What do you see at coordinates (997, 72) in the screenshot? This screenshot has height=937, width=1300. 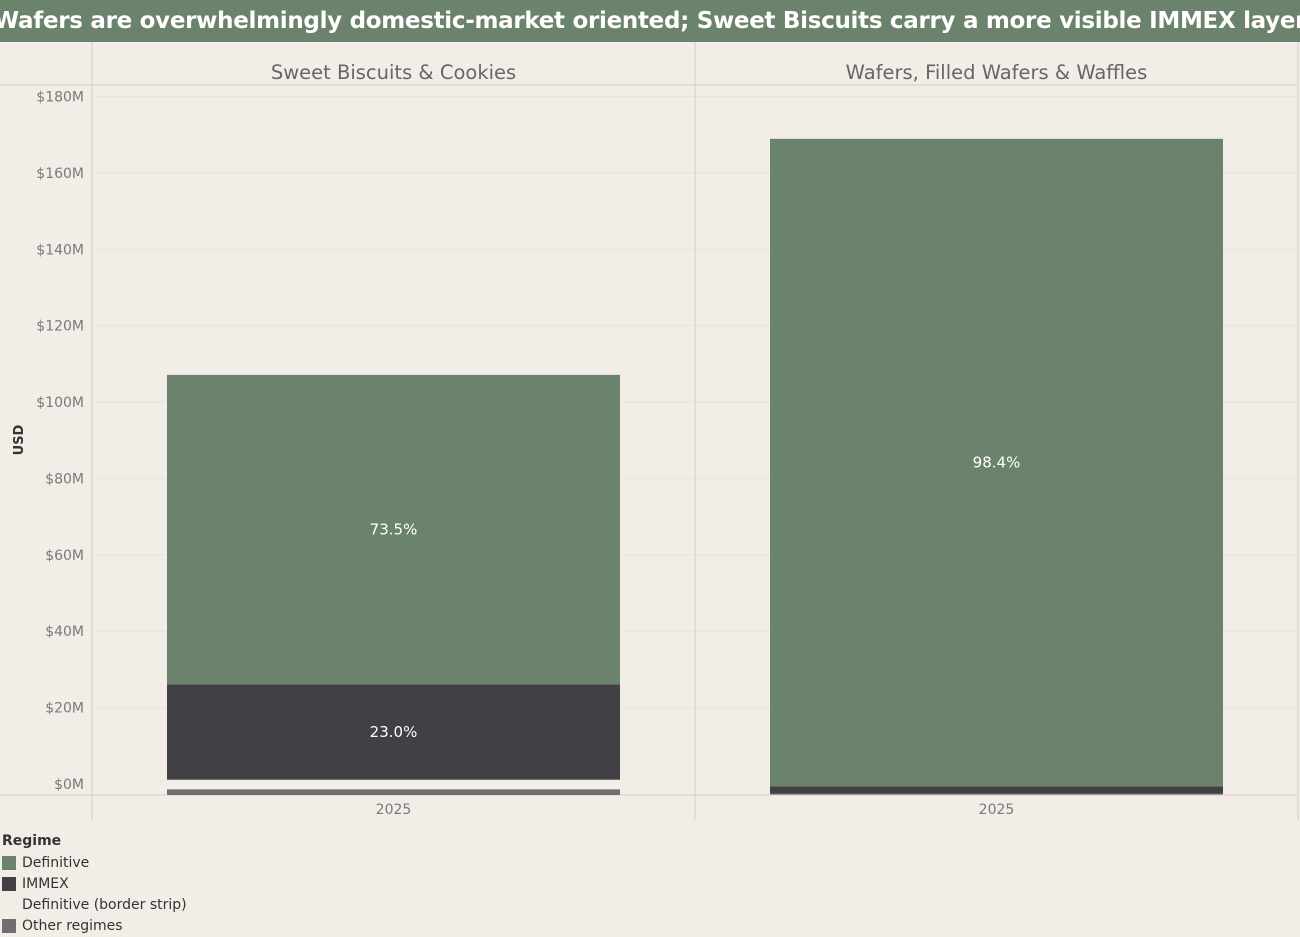 I see `panel-header-wafers-filled-wafers-waffles: Wafers, Filled Wafers & Waffles` at bounding box center [997, 72].